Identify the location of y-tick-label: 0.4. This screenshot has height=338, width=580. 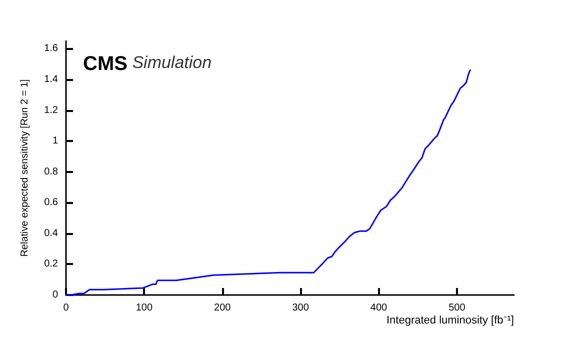
(51, 233).